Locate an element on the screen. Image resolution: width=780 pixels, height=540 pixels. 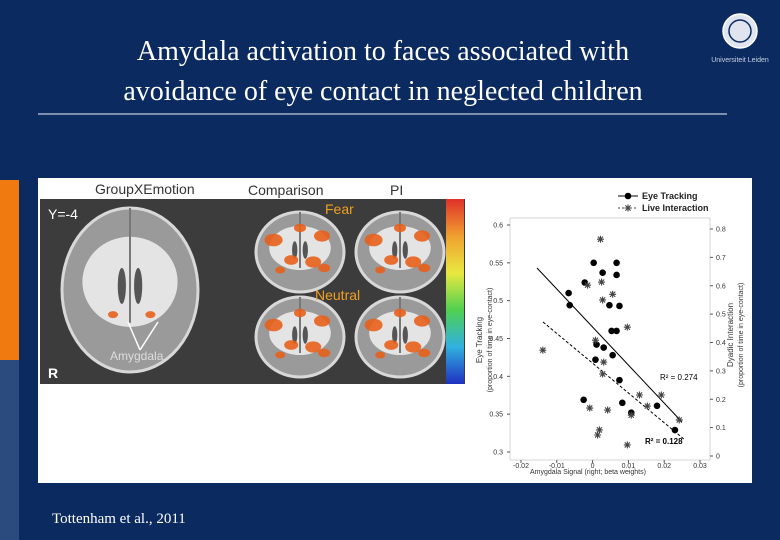
x-tick-label: 0 is located at coordinates (593, 466).